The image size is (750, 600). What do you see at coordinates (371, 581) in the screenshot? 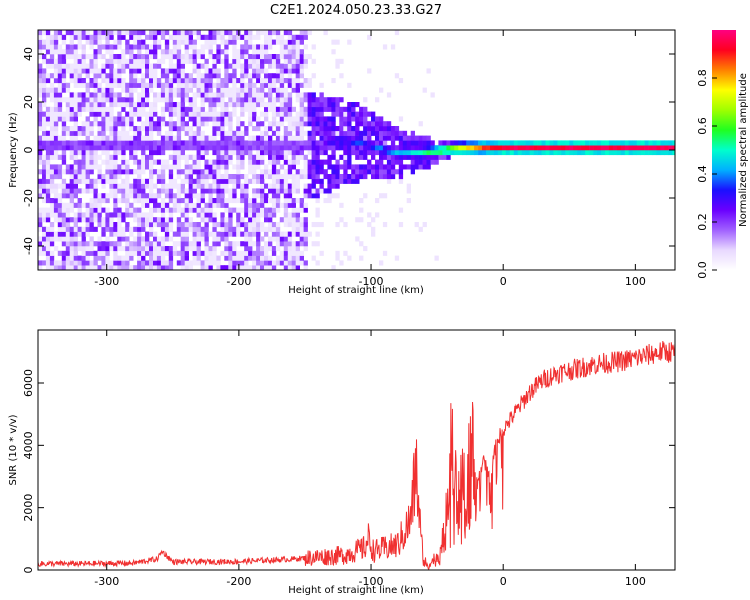
I see `snr-xtick-label: -100` at bounding box center [371, 581].